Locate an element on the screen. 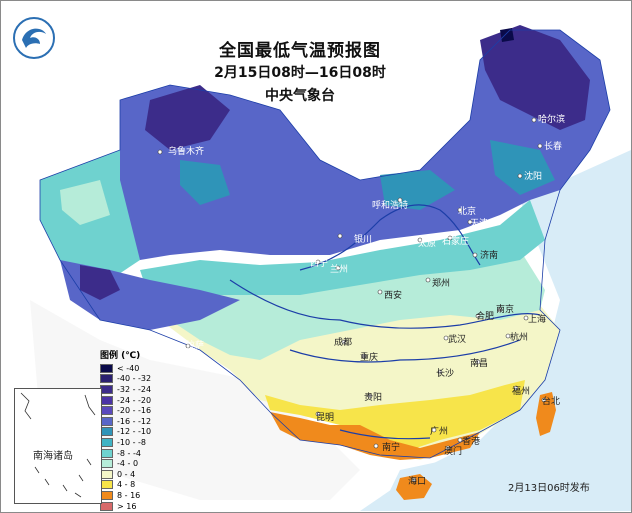 Image resolution: width=632 pixels, height=513 pixels. legend-label: -16 - -12 is located at coordinates (134, 421).